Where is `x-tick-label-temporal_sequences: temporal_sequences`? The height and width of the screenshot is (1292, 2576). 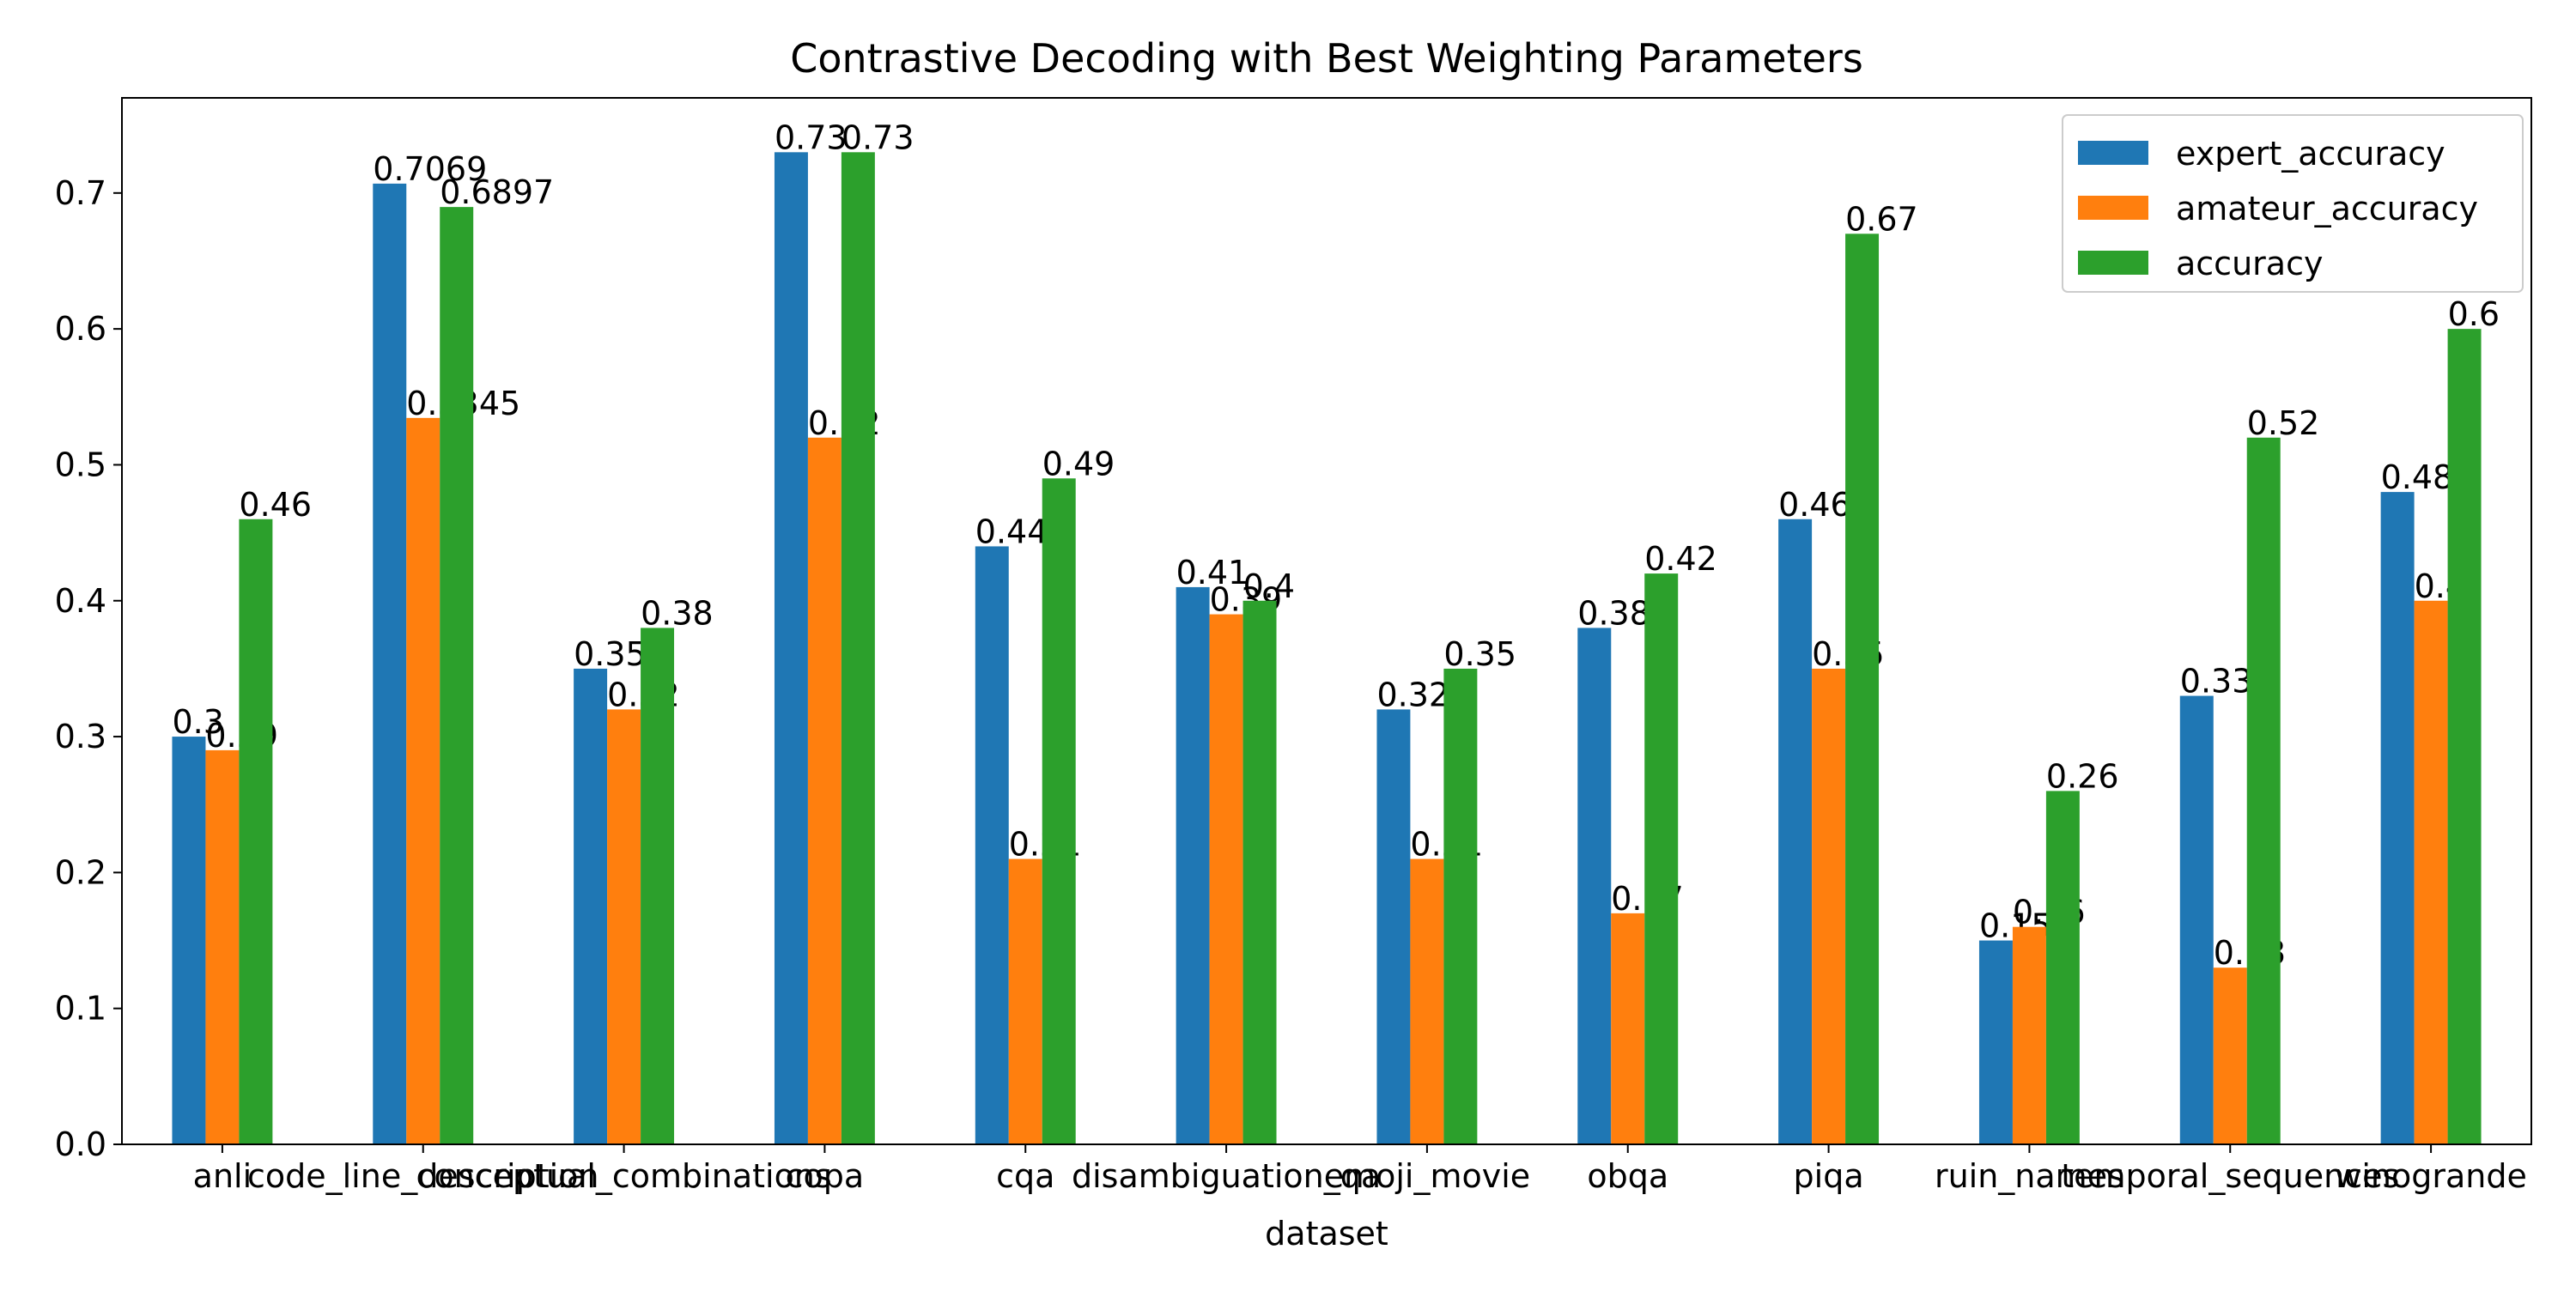
x-tick-label-temporal_sequences: temporal_sequences is located at coordinates (2230, 1176).